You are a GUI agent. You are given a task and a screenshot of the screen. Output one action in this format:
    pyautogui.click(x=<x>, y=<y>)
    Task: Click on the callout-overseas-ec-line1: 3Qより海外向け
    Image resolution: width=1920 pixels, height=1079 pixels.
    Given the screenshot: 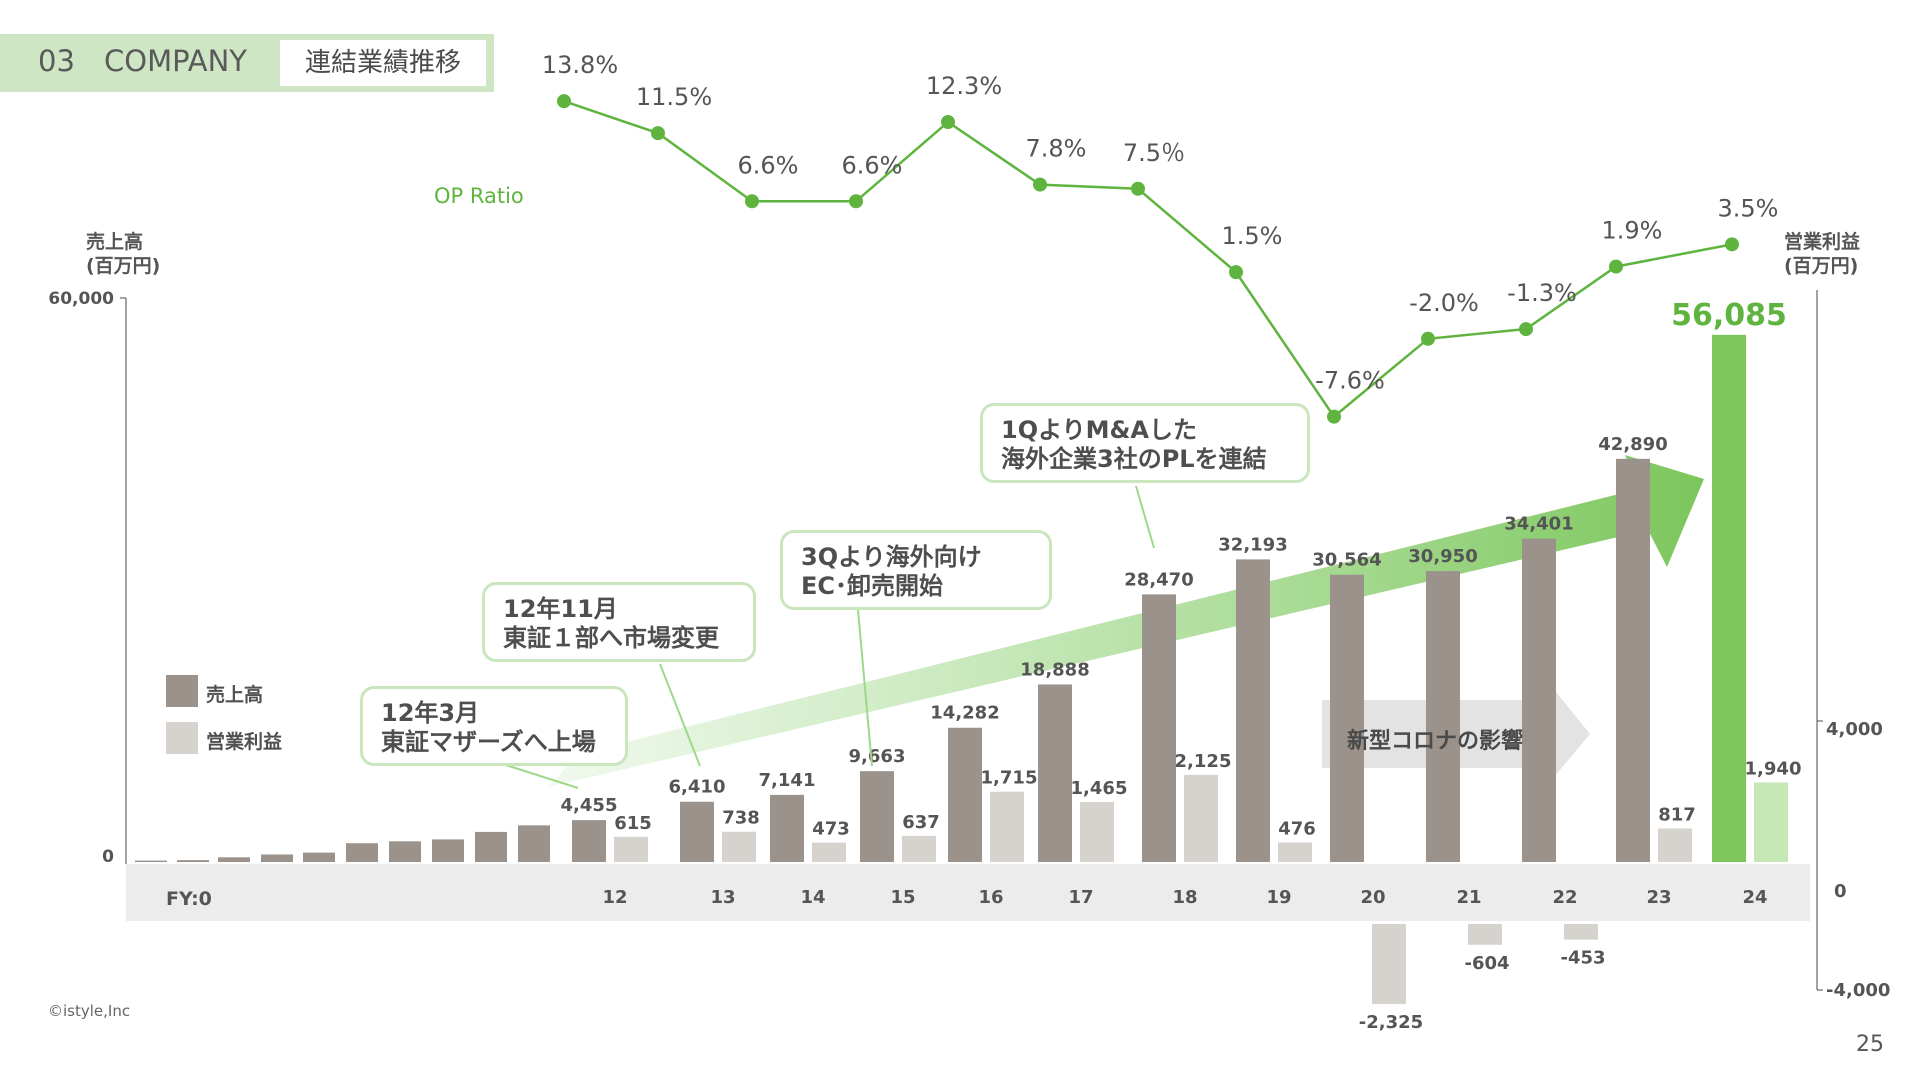 What is the action you would take?
    pyautogui.click(x=891, y=557)
    